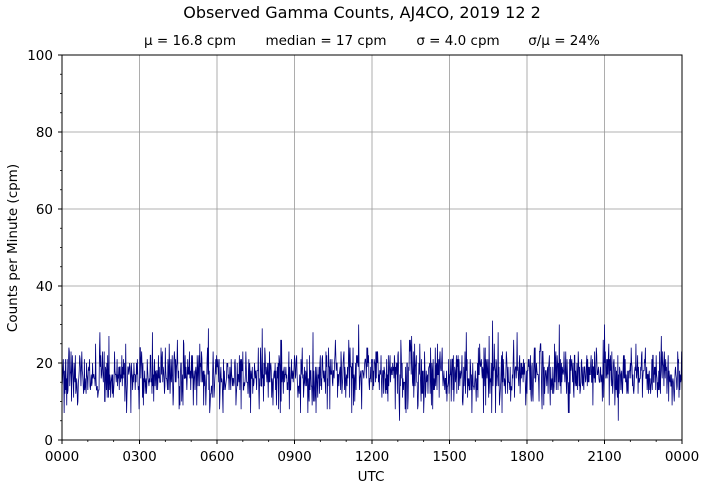 Image resolution: width=705 pixels, height=489 pixels. What do you see at coordinates (449, 457) in the screenshot?
I see `x-tick-label: 1500` at bounding box center [449, 457].